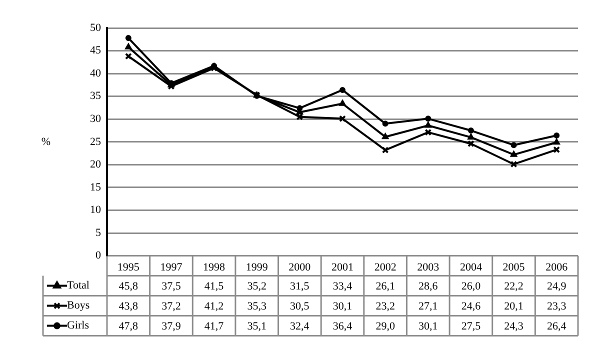 Image resolution: width=600 pixels, height=348 pixels. I want to click on y-tick-label: 5, so click(99, 232).